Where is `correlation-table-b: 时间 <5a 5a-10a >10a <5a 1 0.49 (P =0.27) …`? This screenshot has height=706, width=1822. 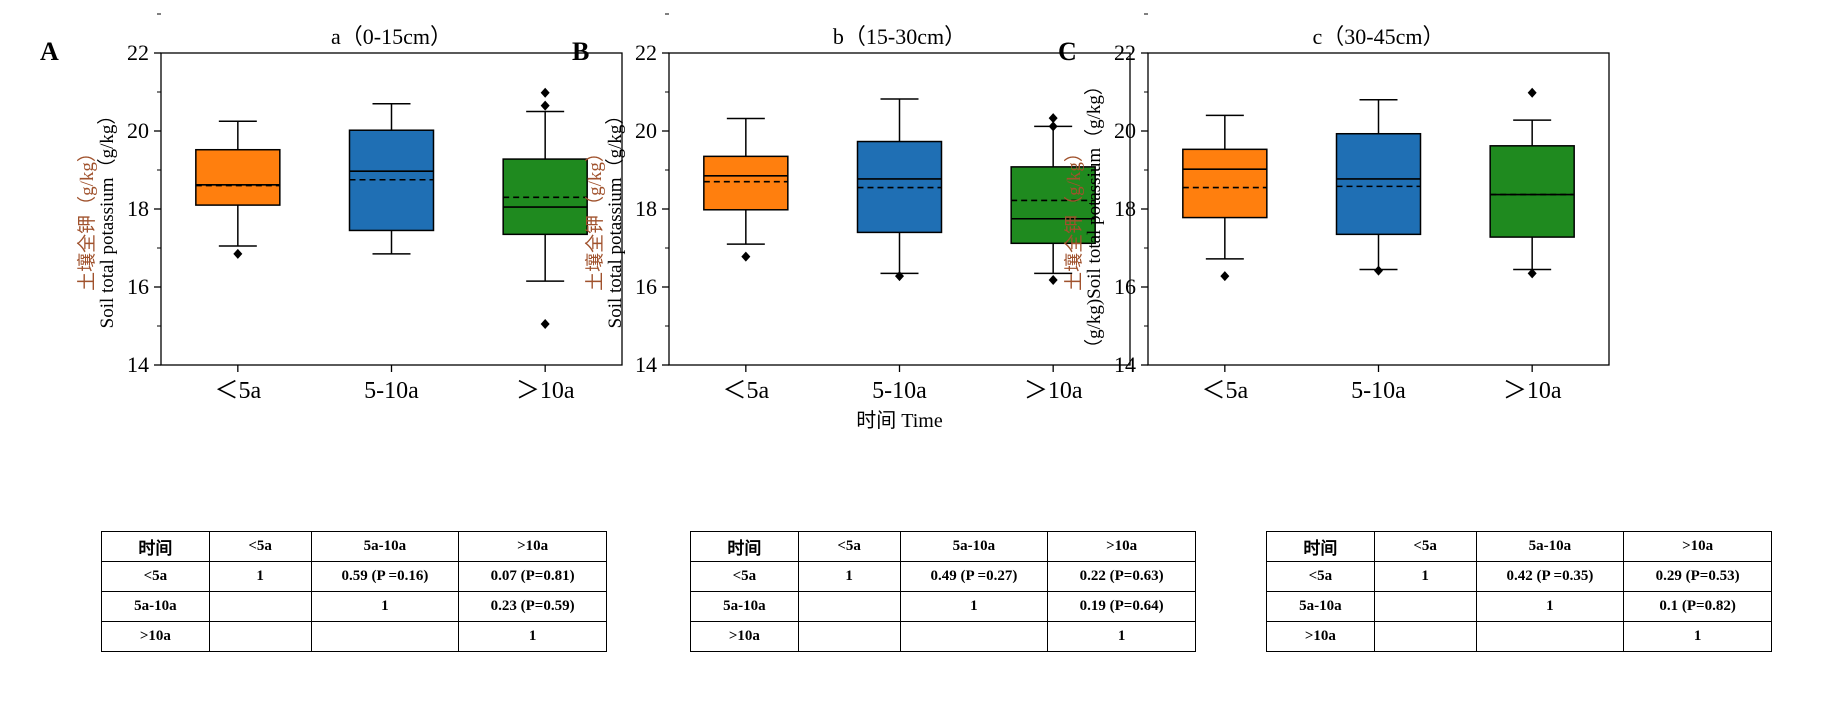 correlation-table-b: 时间 <5a 5a-10a >10a <5a 1 0.49 (P =0.27) … is located at coordinates (943, 591).